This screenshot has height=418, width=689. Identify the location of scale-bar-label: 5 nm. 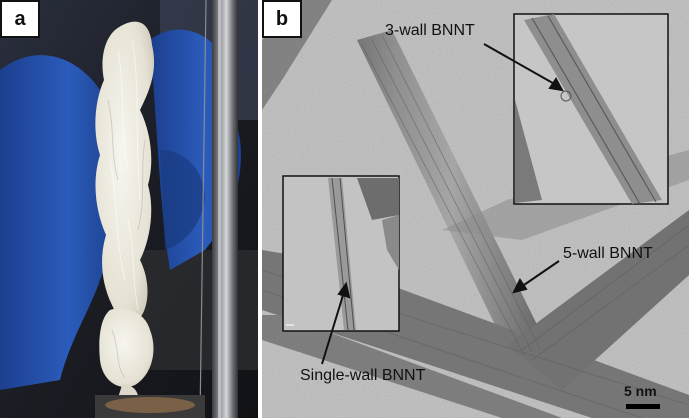
(640, 391).